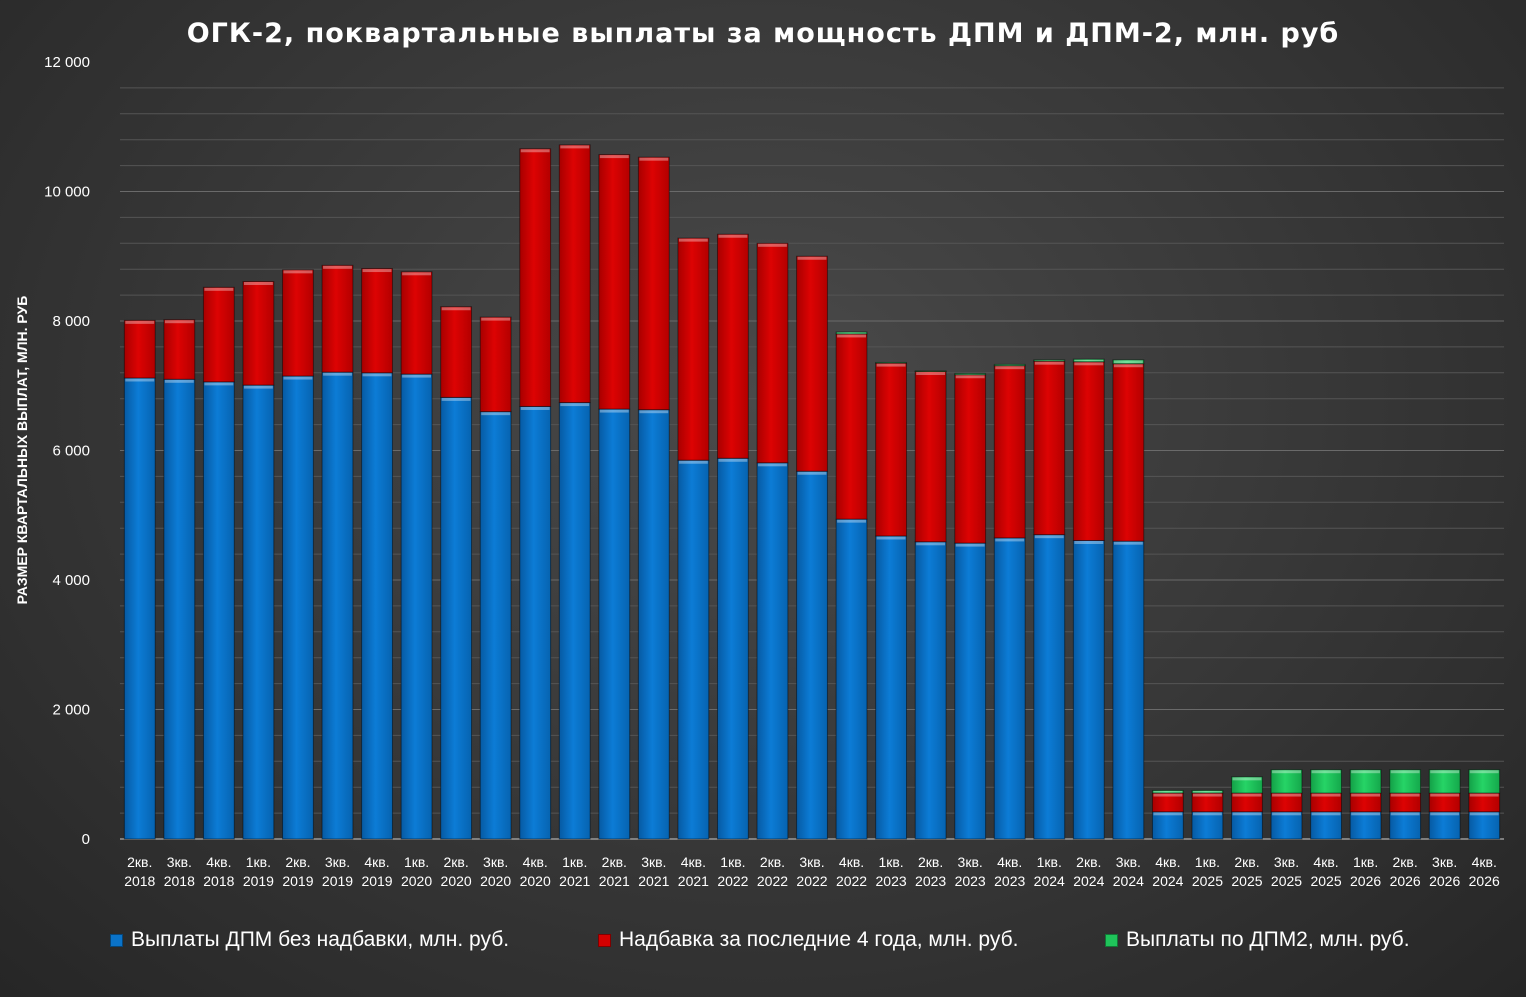 This screenshot has height=997, width=1526. I want to click on x-tick-label-year: 2022, so click(851, 881).